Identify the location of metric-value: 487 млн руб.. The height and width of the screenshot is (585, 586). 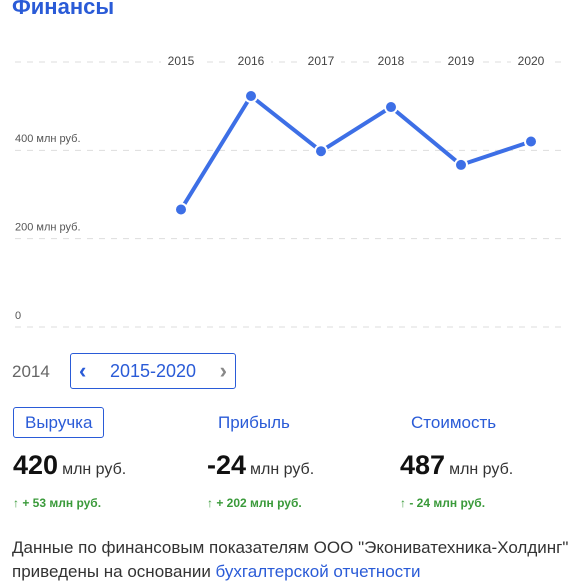
(456, 465).